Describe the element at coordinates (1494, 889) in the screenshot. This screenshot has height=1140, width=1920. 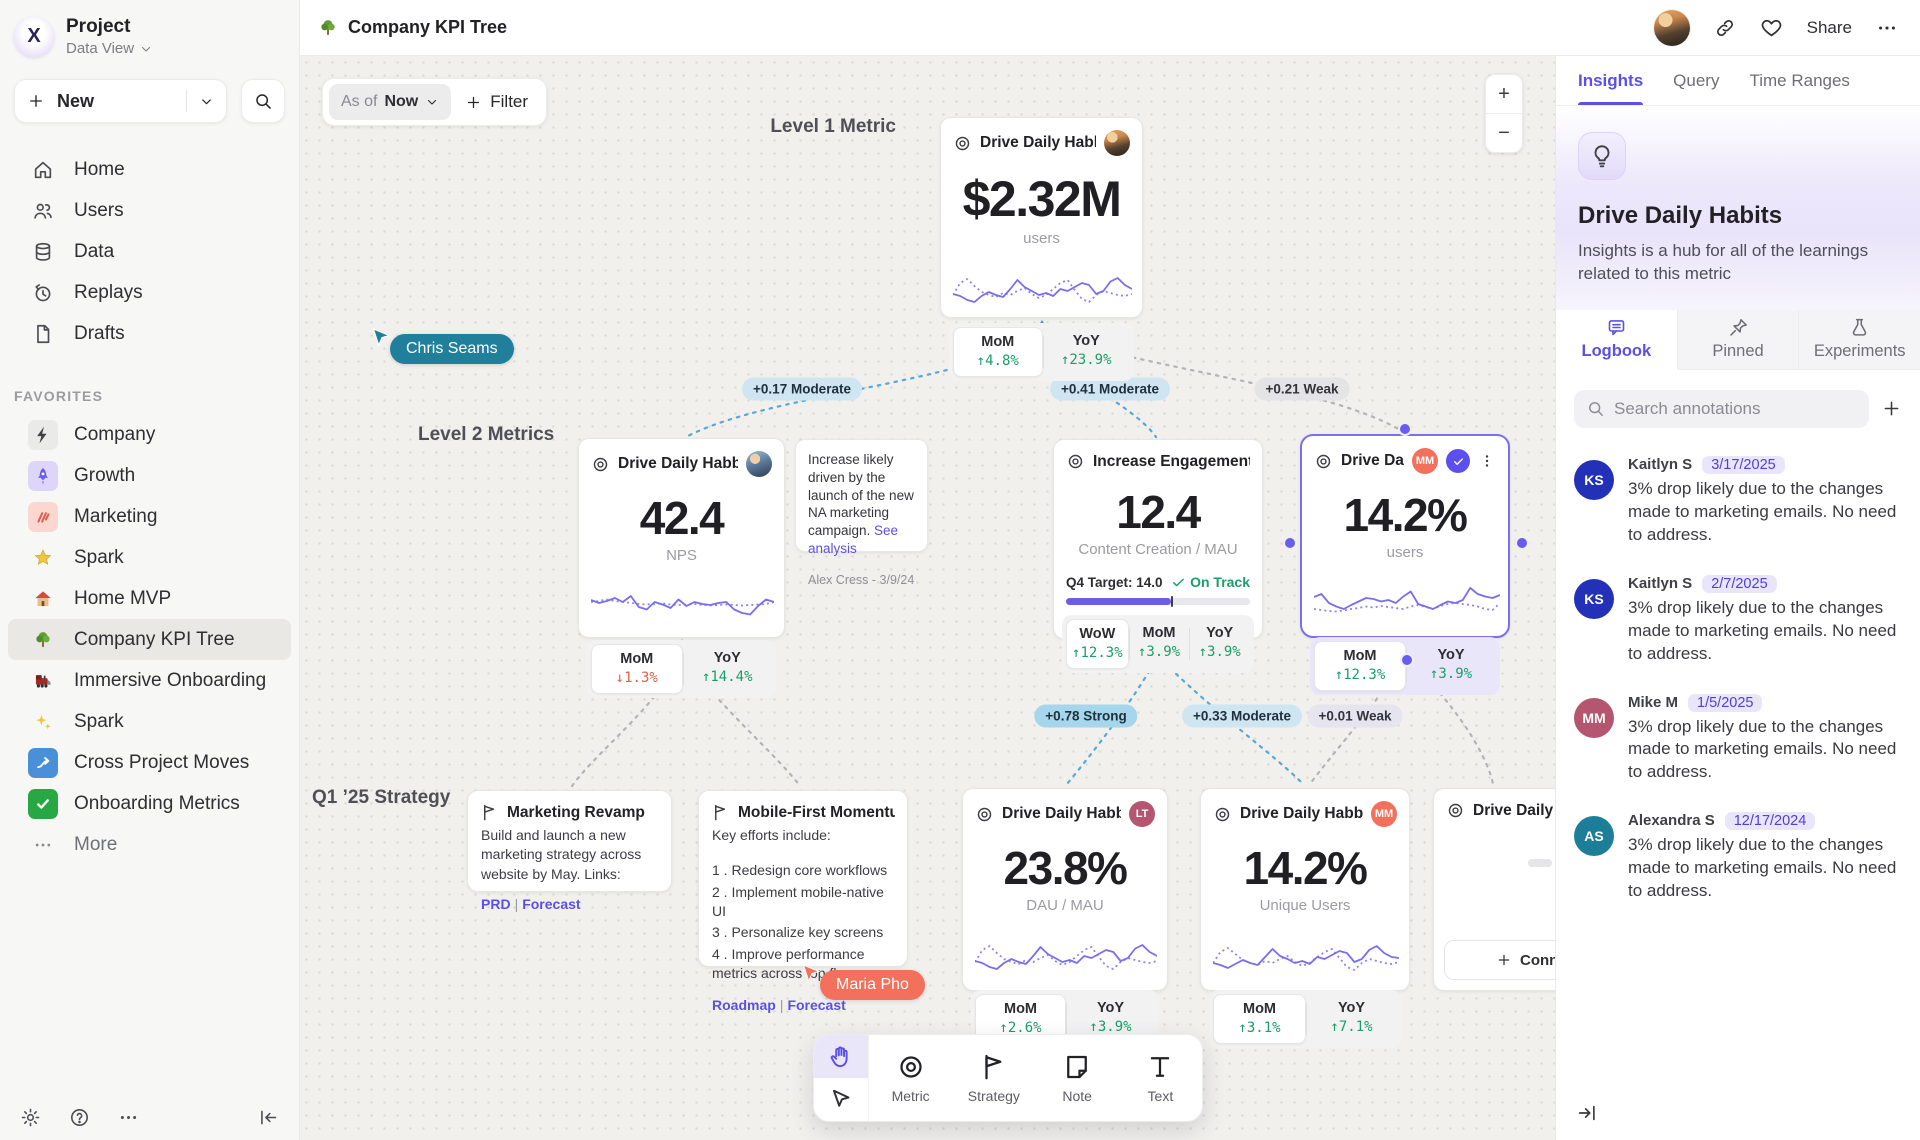
I see `metric-card-partial: Drive Daily Hab Connect` at that location.